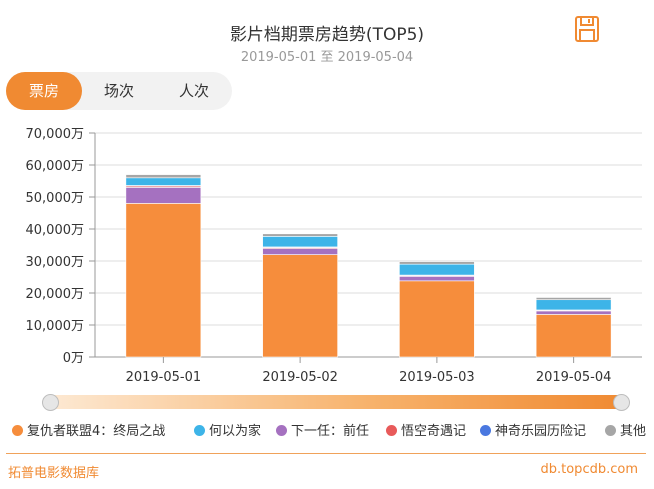 The height and width of the screenshot is (489, 654). I want to click on footer-brand: 拓普电影数据库, so click(54, 473).